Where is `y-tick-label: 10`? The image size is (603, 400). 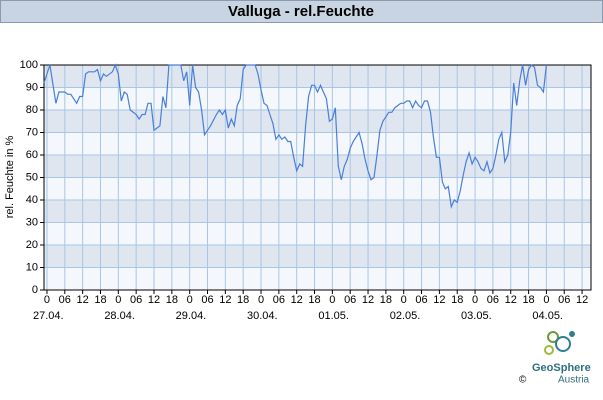
y-tick-label: 10 is located at coordinates (32, 267).